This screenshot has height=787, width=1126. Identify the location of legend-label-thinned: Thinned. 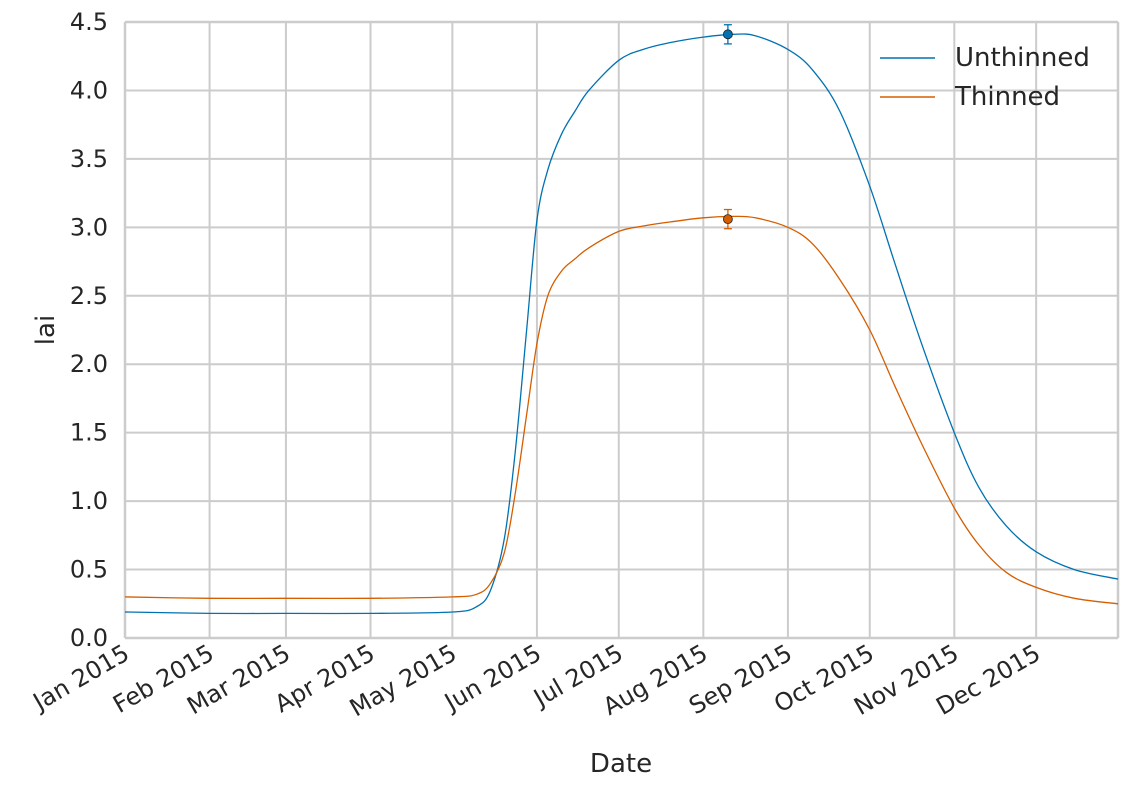
(1007, 97).